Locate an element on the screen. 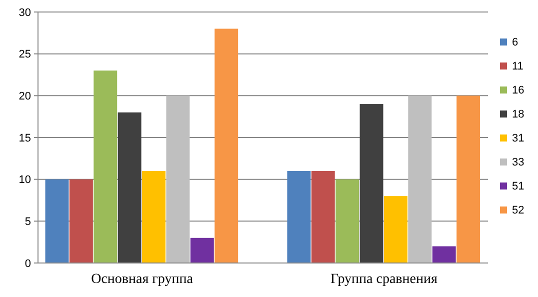 The image size is (538, 297). y-tick-label: 25 is located at coordinates (24, 54).